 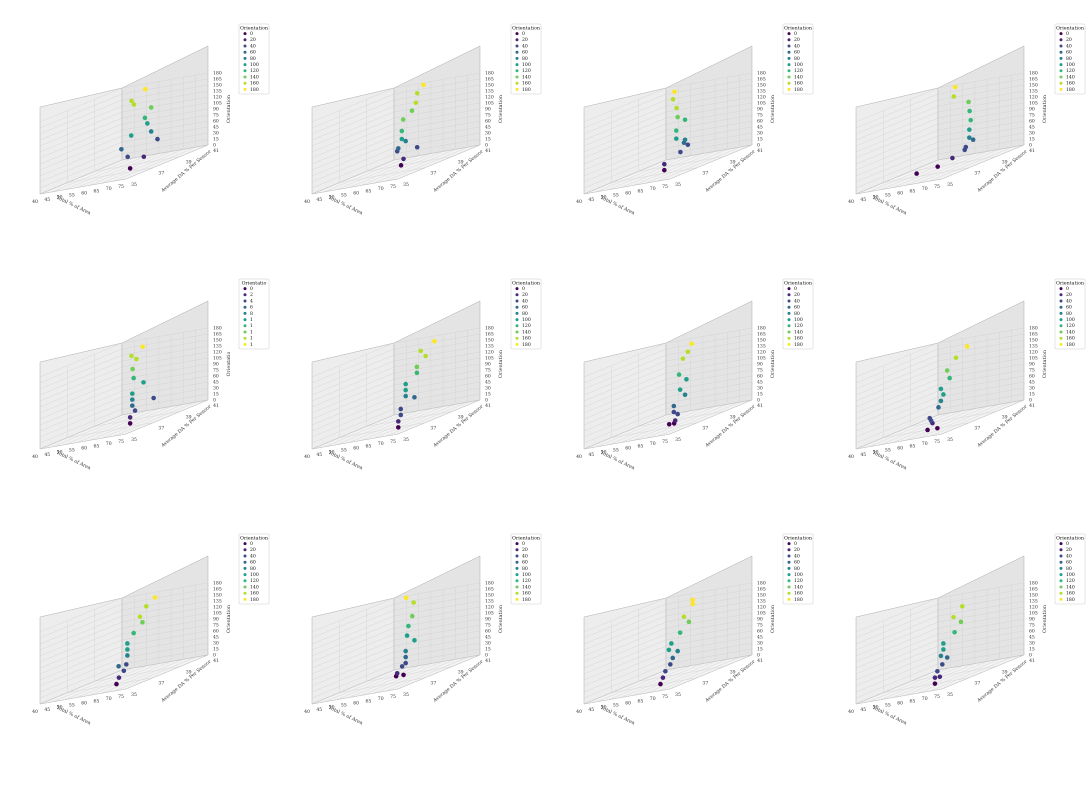 I want to click on legend-entry: 80, so click(x=797, y=569).